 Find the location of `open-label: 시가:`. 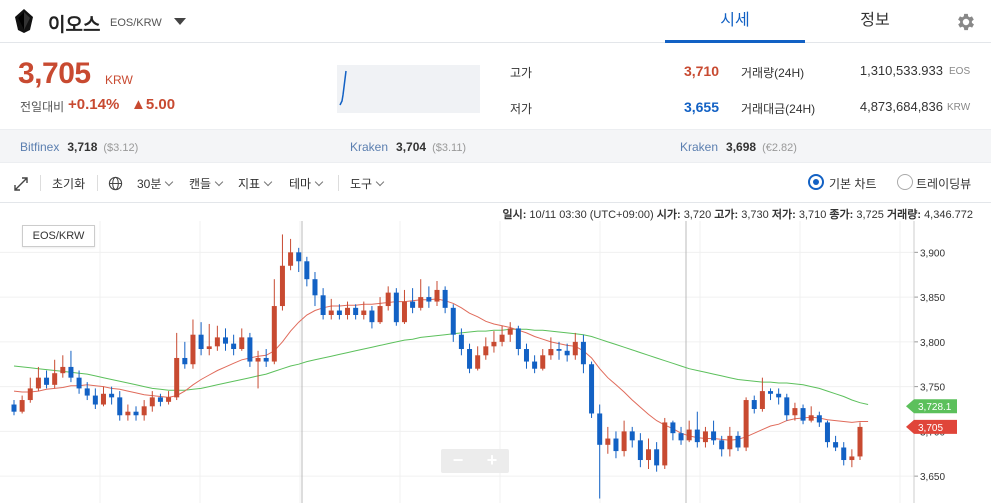

open-label: 시가: is located at coordinates (668, 215).